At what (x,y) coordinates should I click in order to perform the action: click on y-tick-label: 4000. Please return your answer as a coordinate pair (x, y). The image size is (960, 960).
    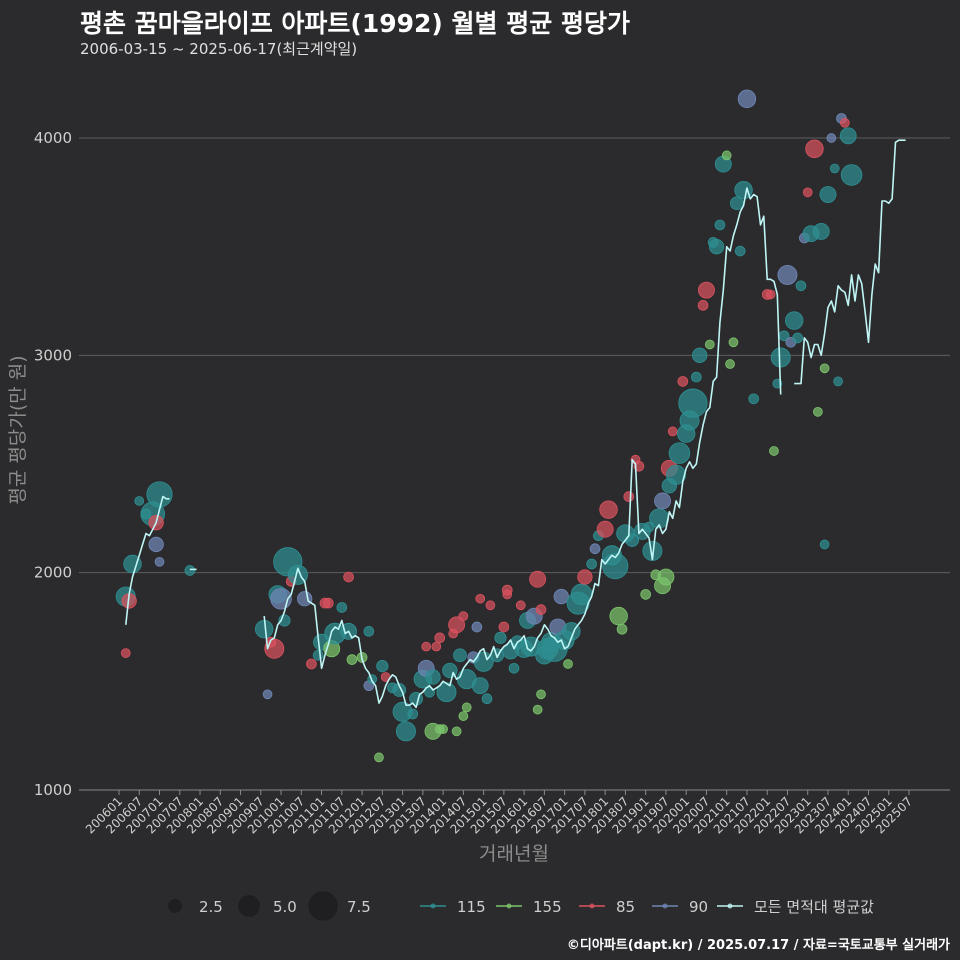
    Looking at the image, I should click on (53, 138).